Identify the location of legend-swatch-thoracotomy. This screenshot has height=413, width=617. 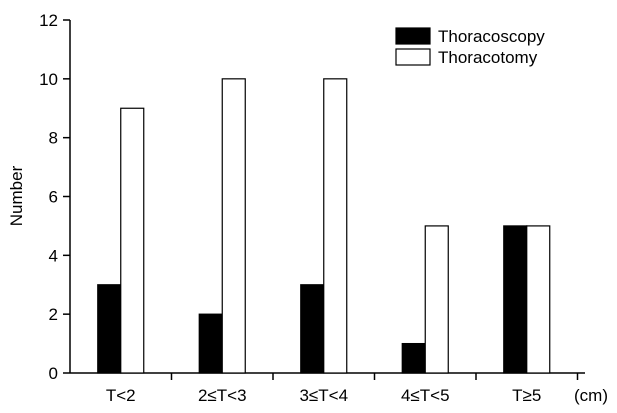
(413, 57).